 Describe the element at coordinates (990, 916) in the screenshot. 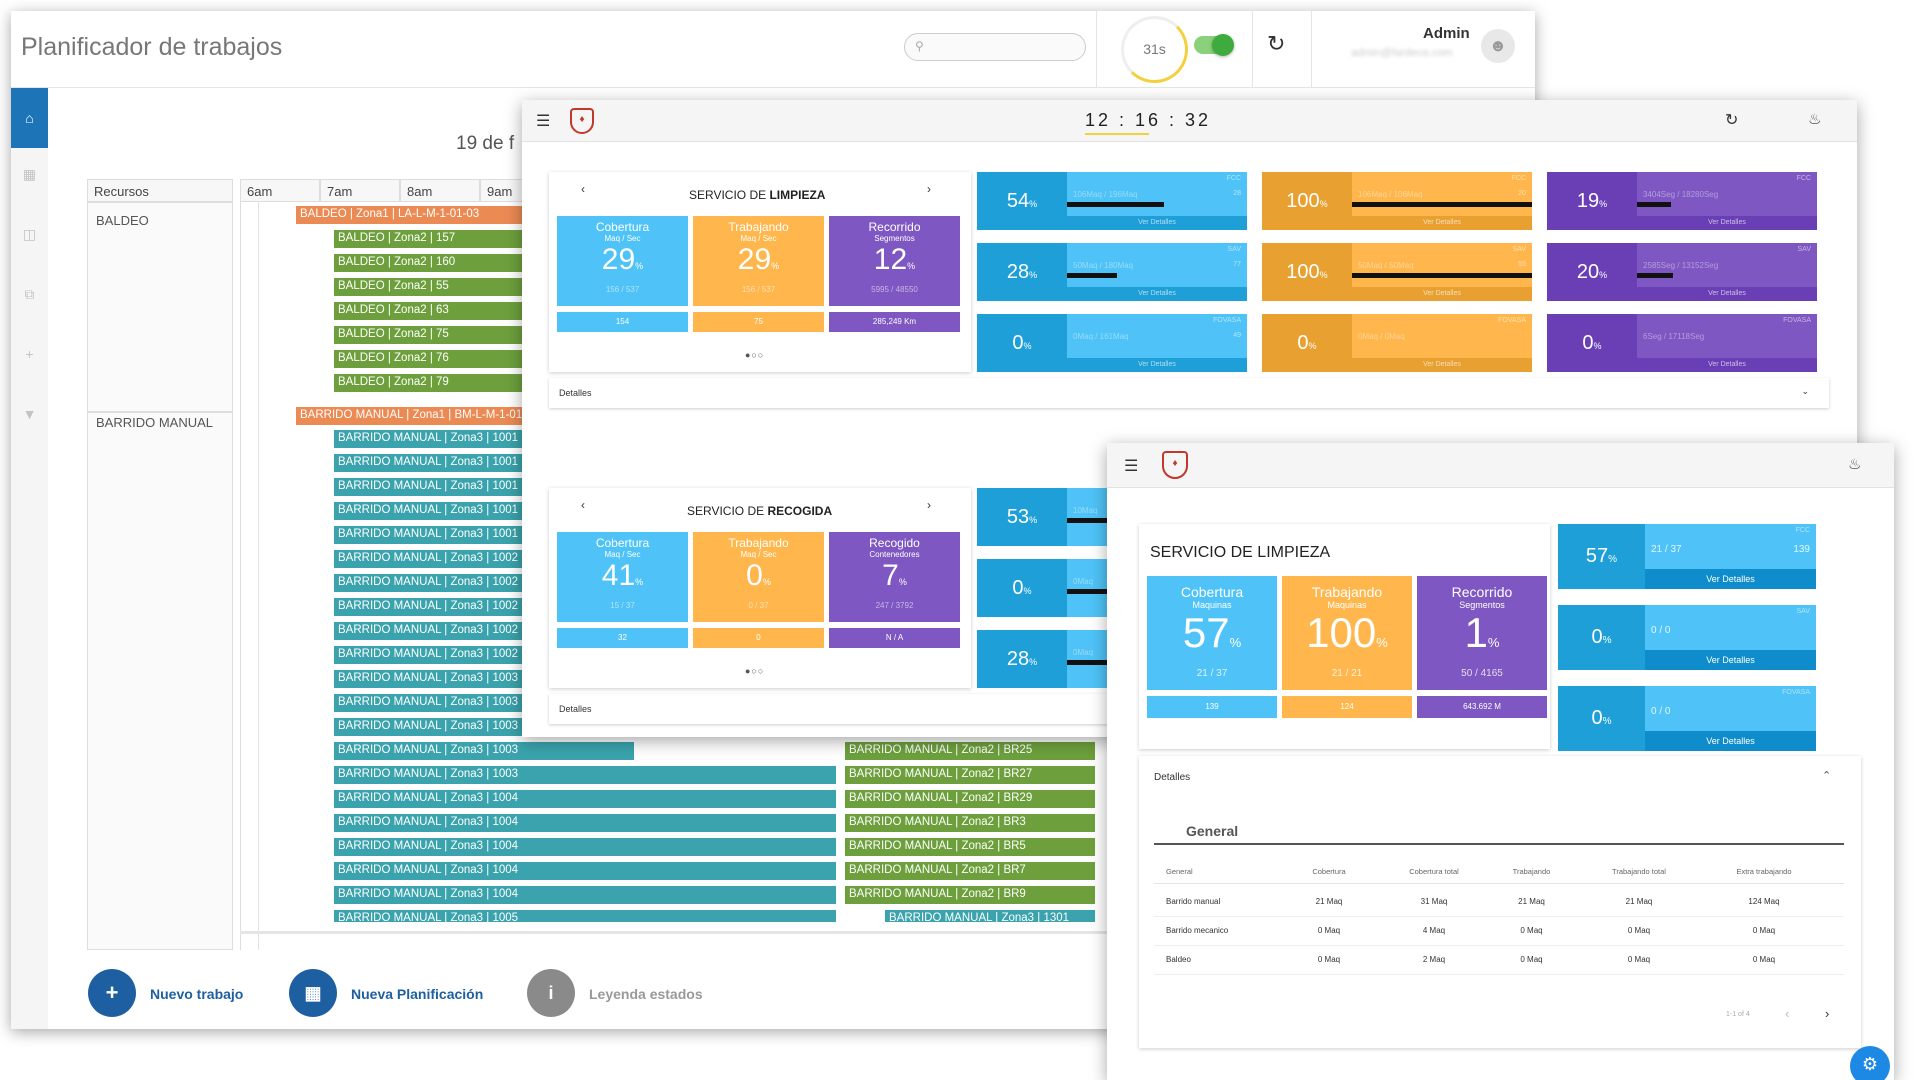

I see `gantt-bar: BARRIDO MANUAL | Zona3 | 1301` at that location.